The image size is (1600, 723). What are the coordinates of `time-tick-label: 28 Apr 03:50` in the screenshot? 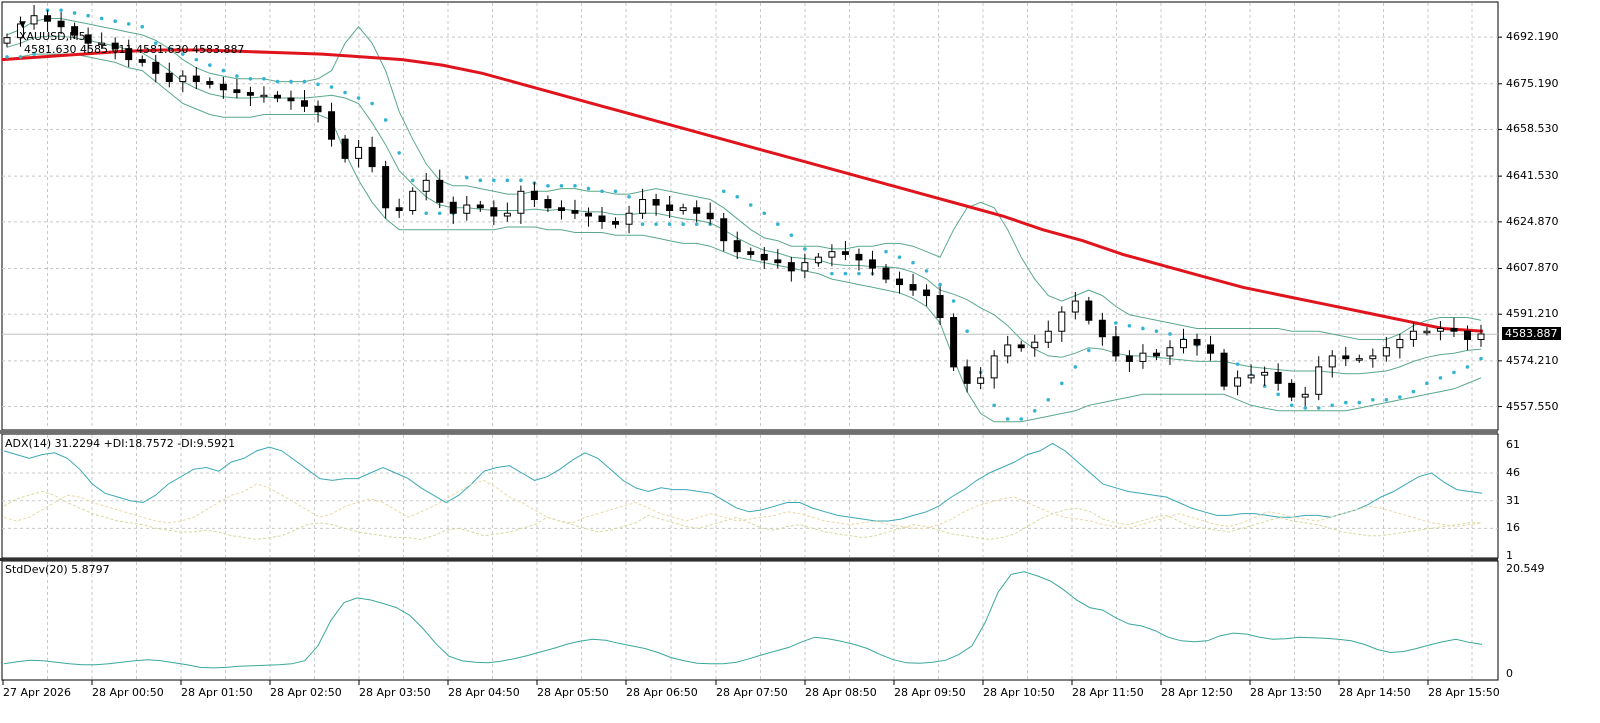 It's located at (395, 692).